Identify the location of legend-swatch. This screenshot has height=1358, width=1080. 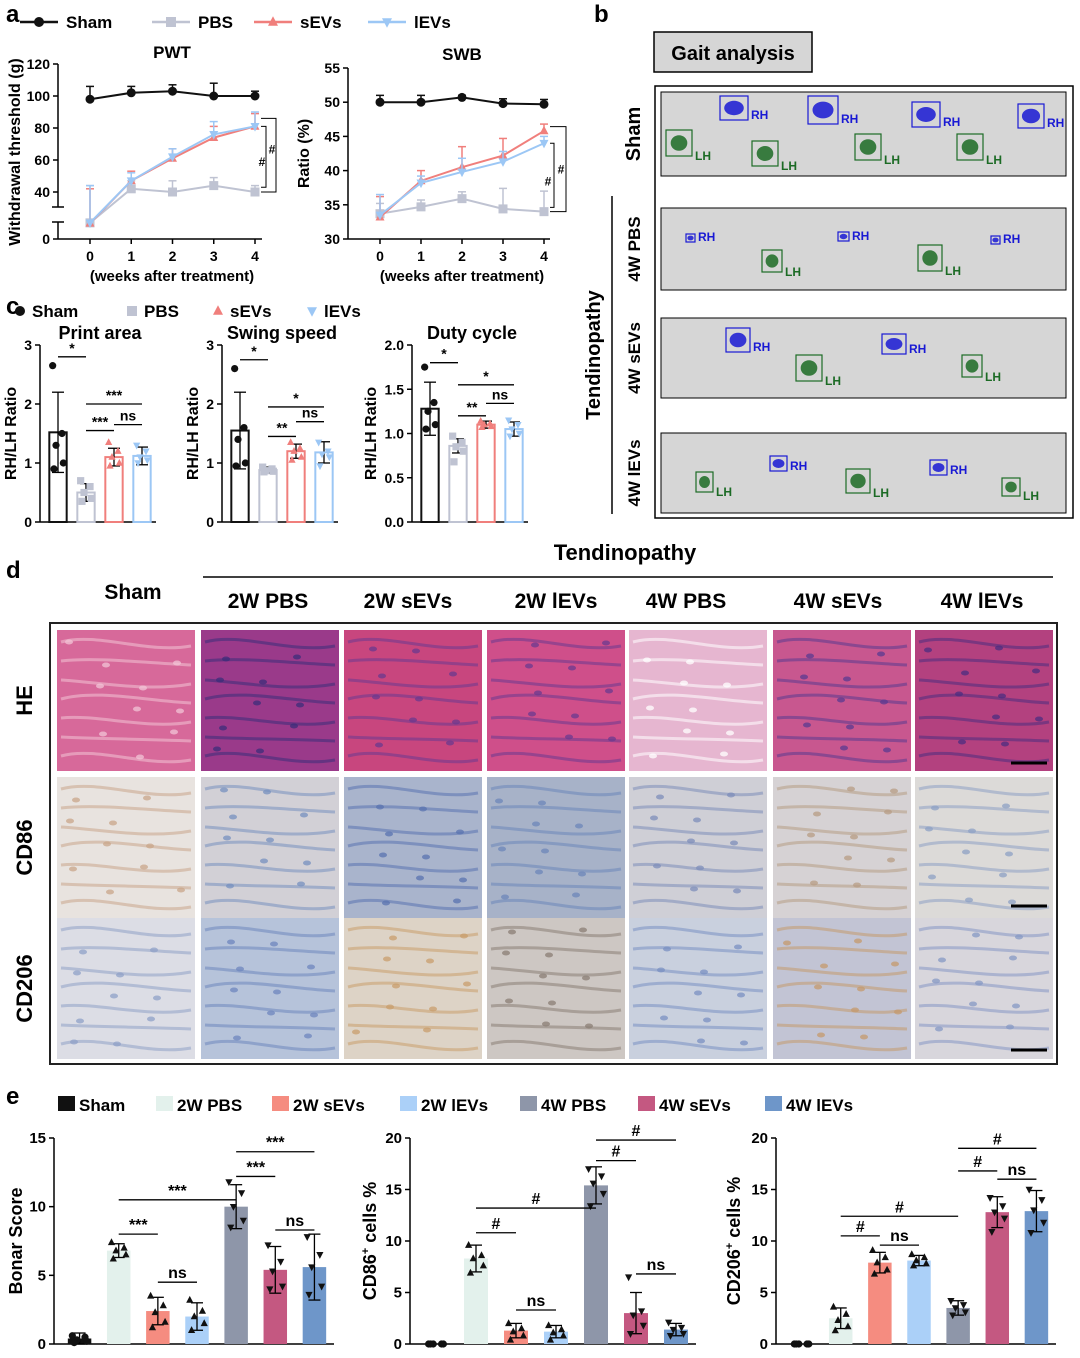
(408, 1103).